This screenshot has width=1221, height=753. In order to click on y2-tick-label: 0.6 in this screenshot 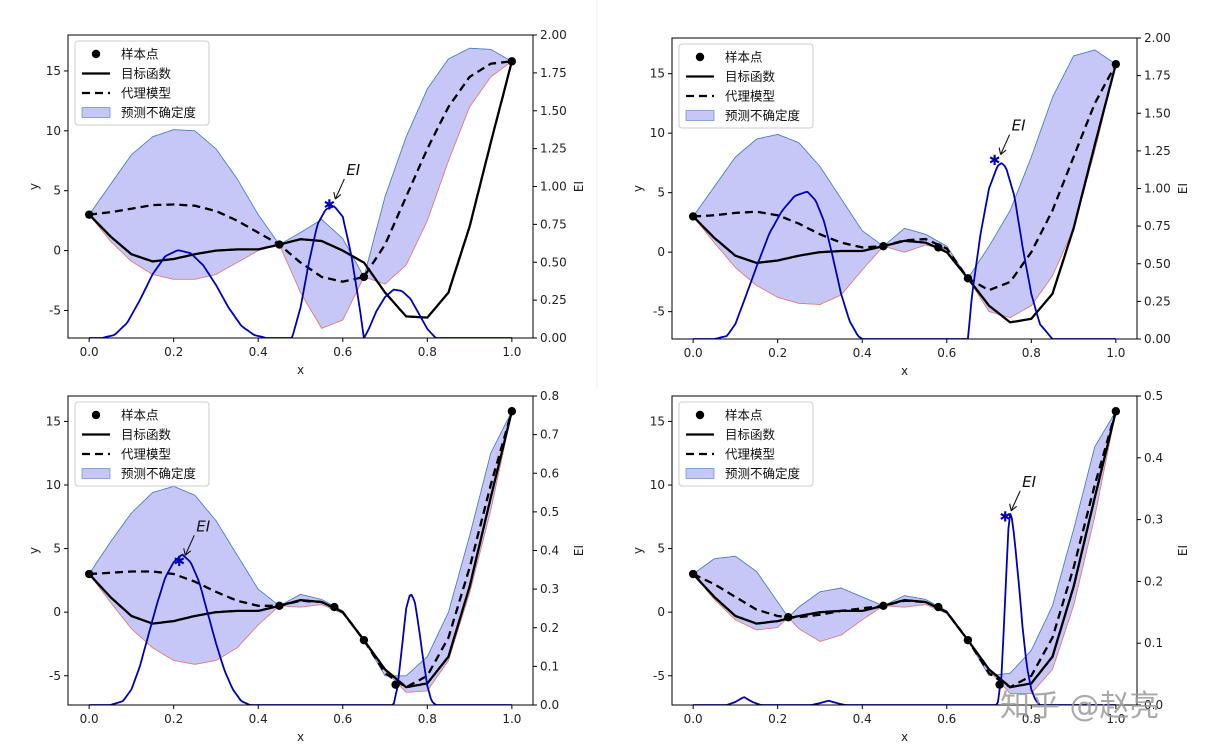, I will do `click(549, 473)`.